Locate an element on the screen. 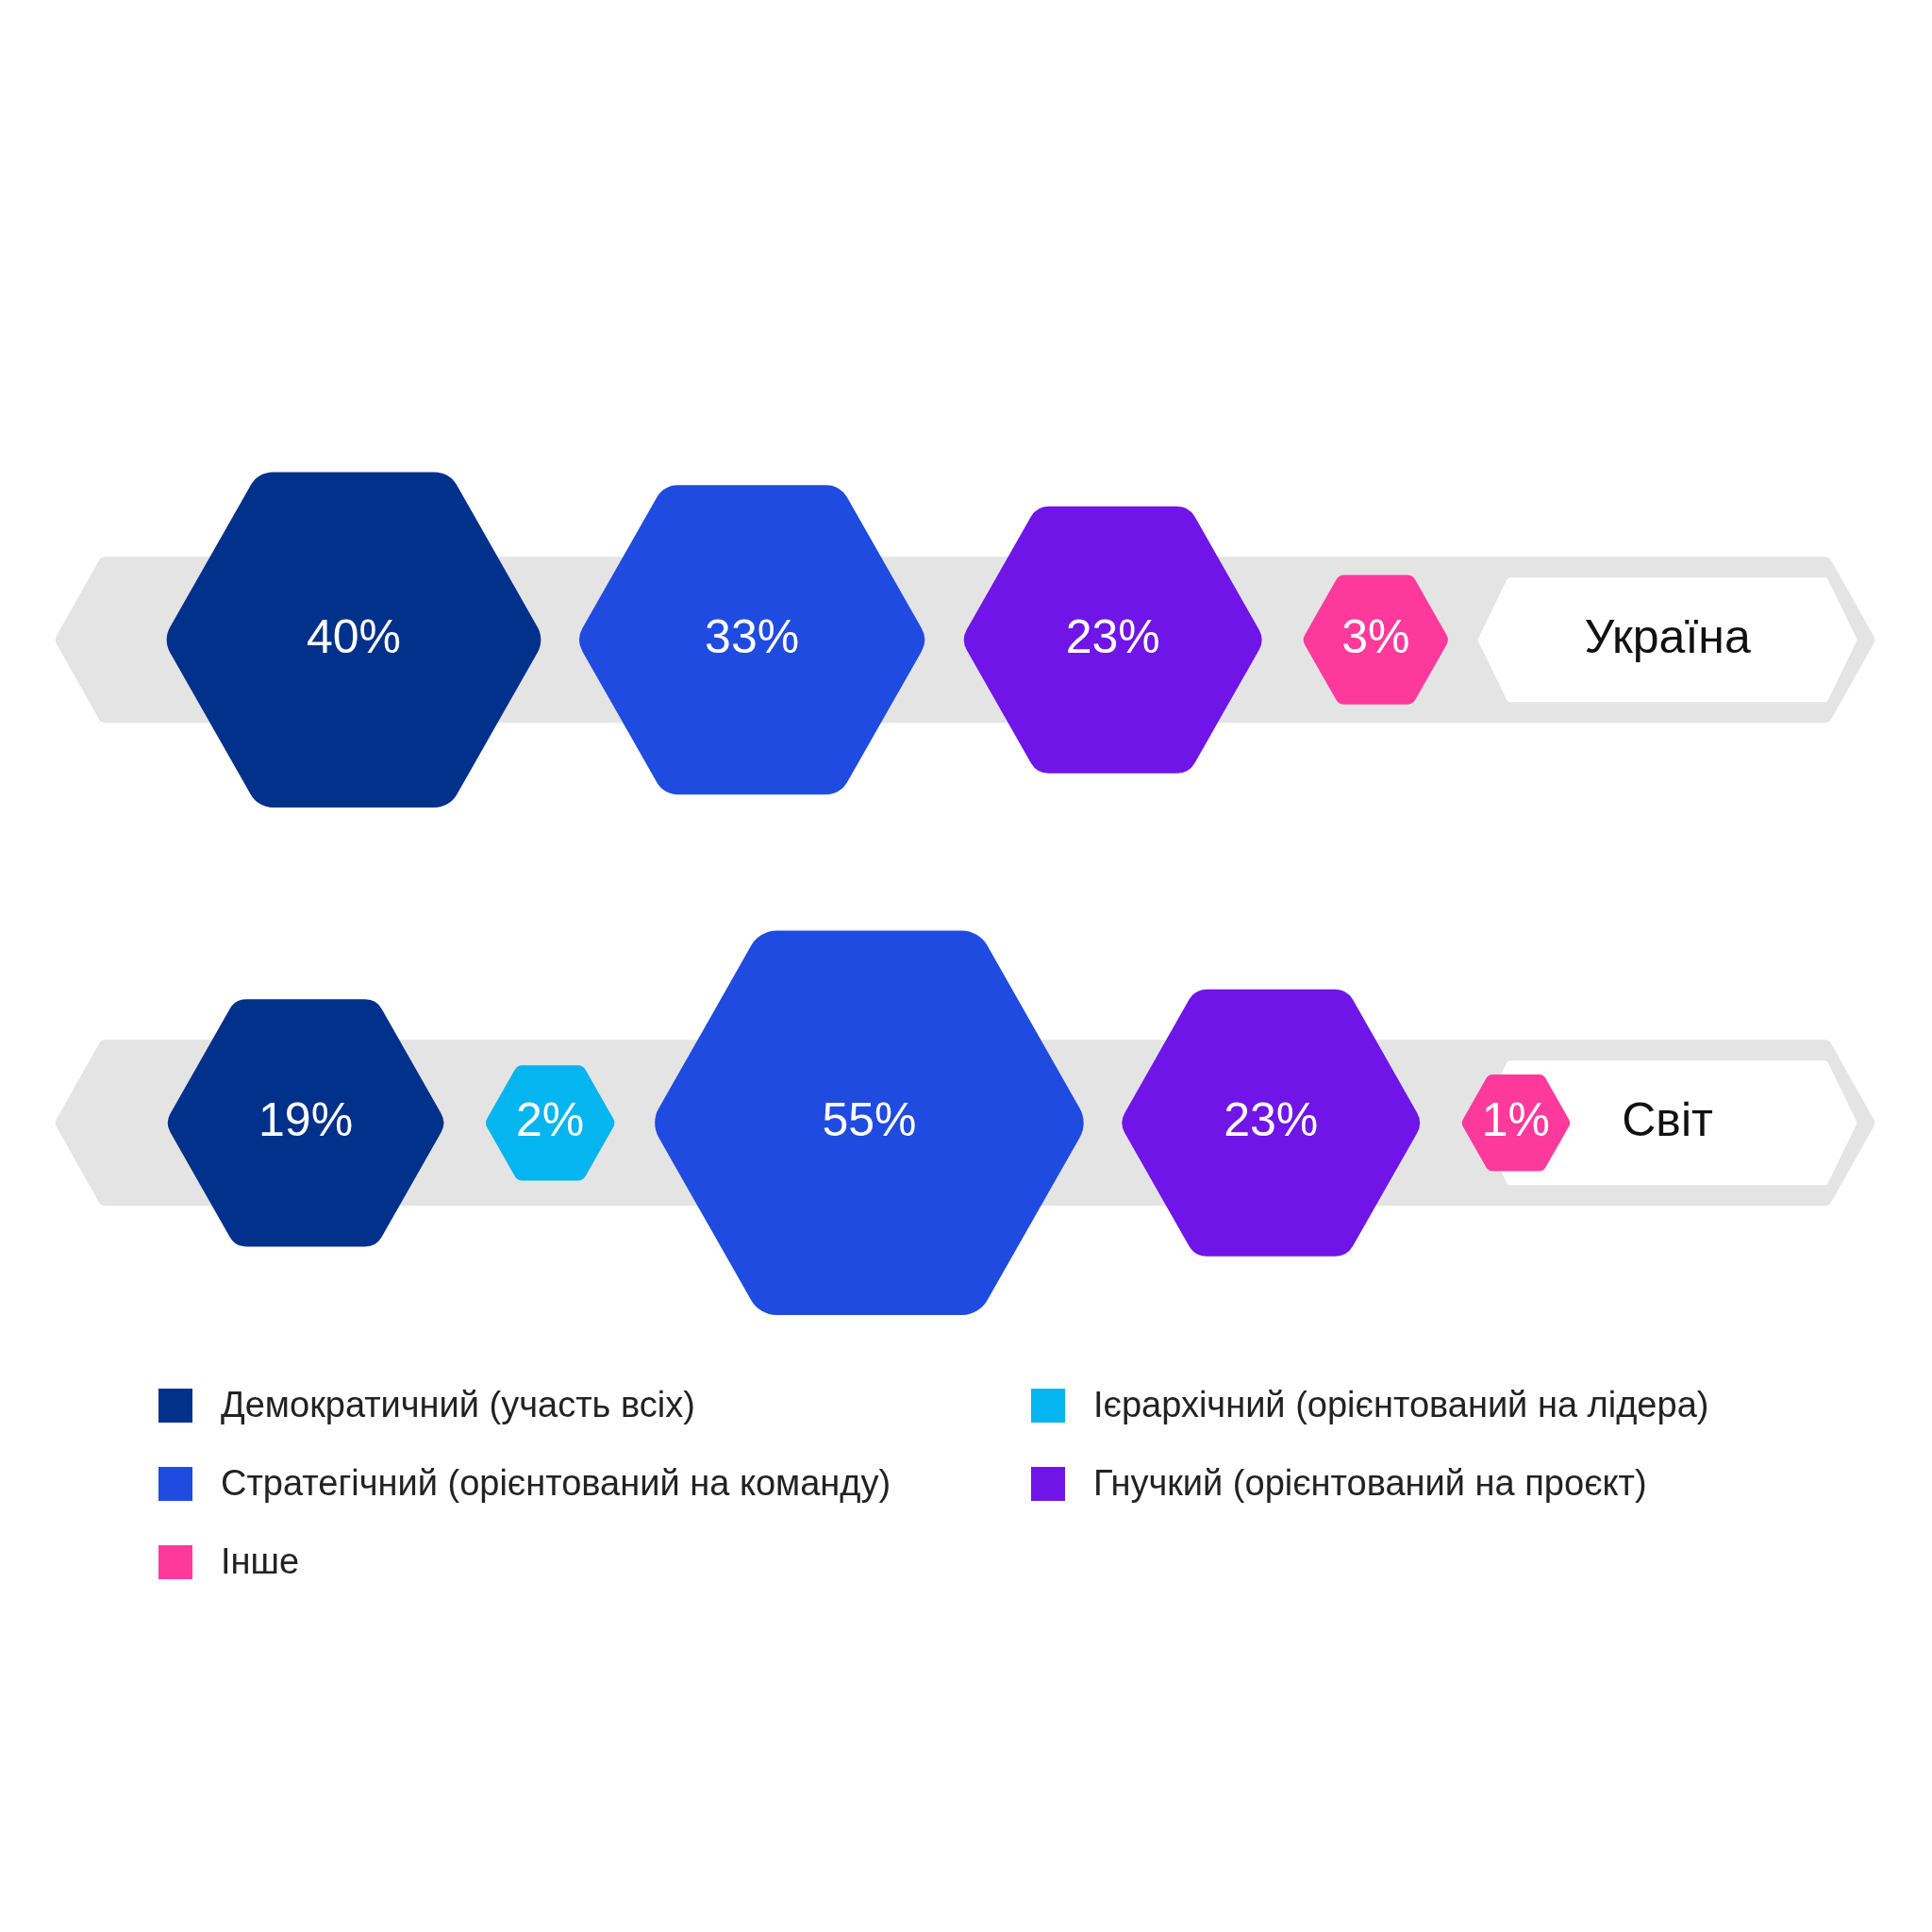  data-label: 1% is located at coordinates (1516, 1120).